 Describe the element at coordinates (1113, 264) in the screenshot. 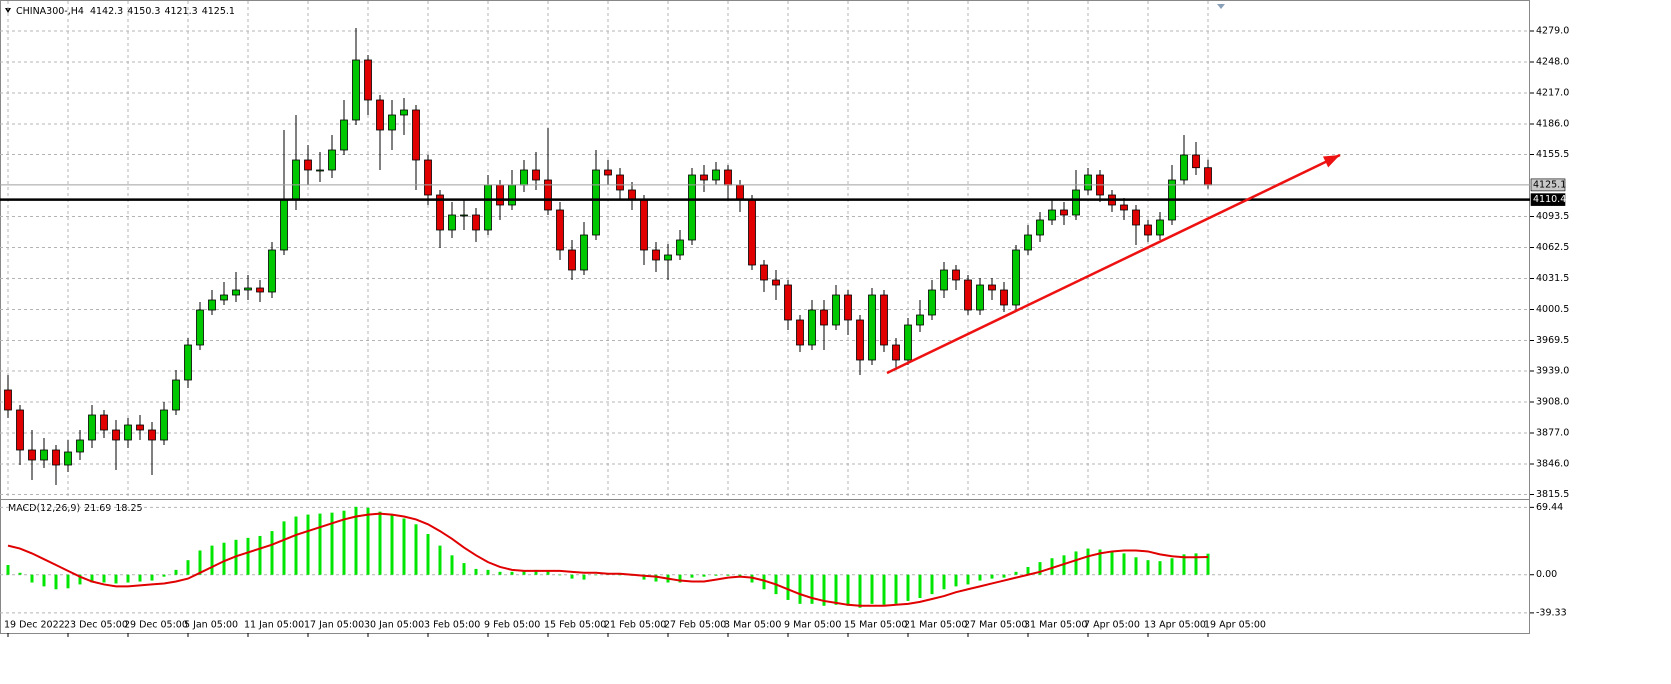

I see `trend-line` at that location.